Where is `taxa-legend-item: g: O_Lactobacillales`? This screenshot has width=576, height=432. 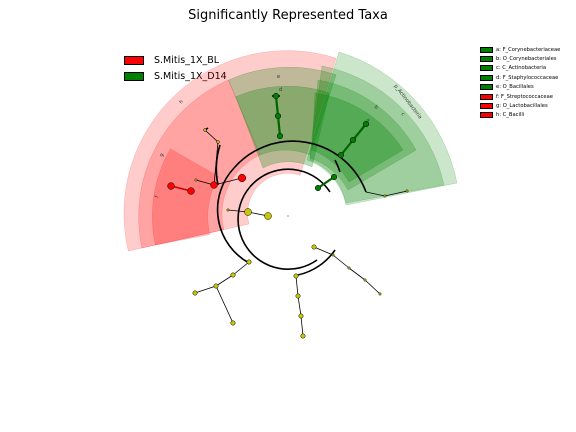 taxa-legend-item: g: O_Lactobacillales is located at coordinates (520, 105).